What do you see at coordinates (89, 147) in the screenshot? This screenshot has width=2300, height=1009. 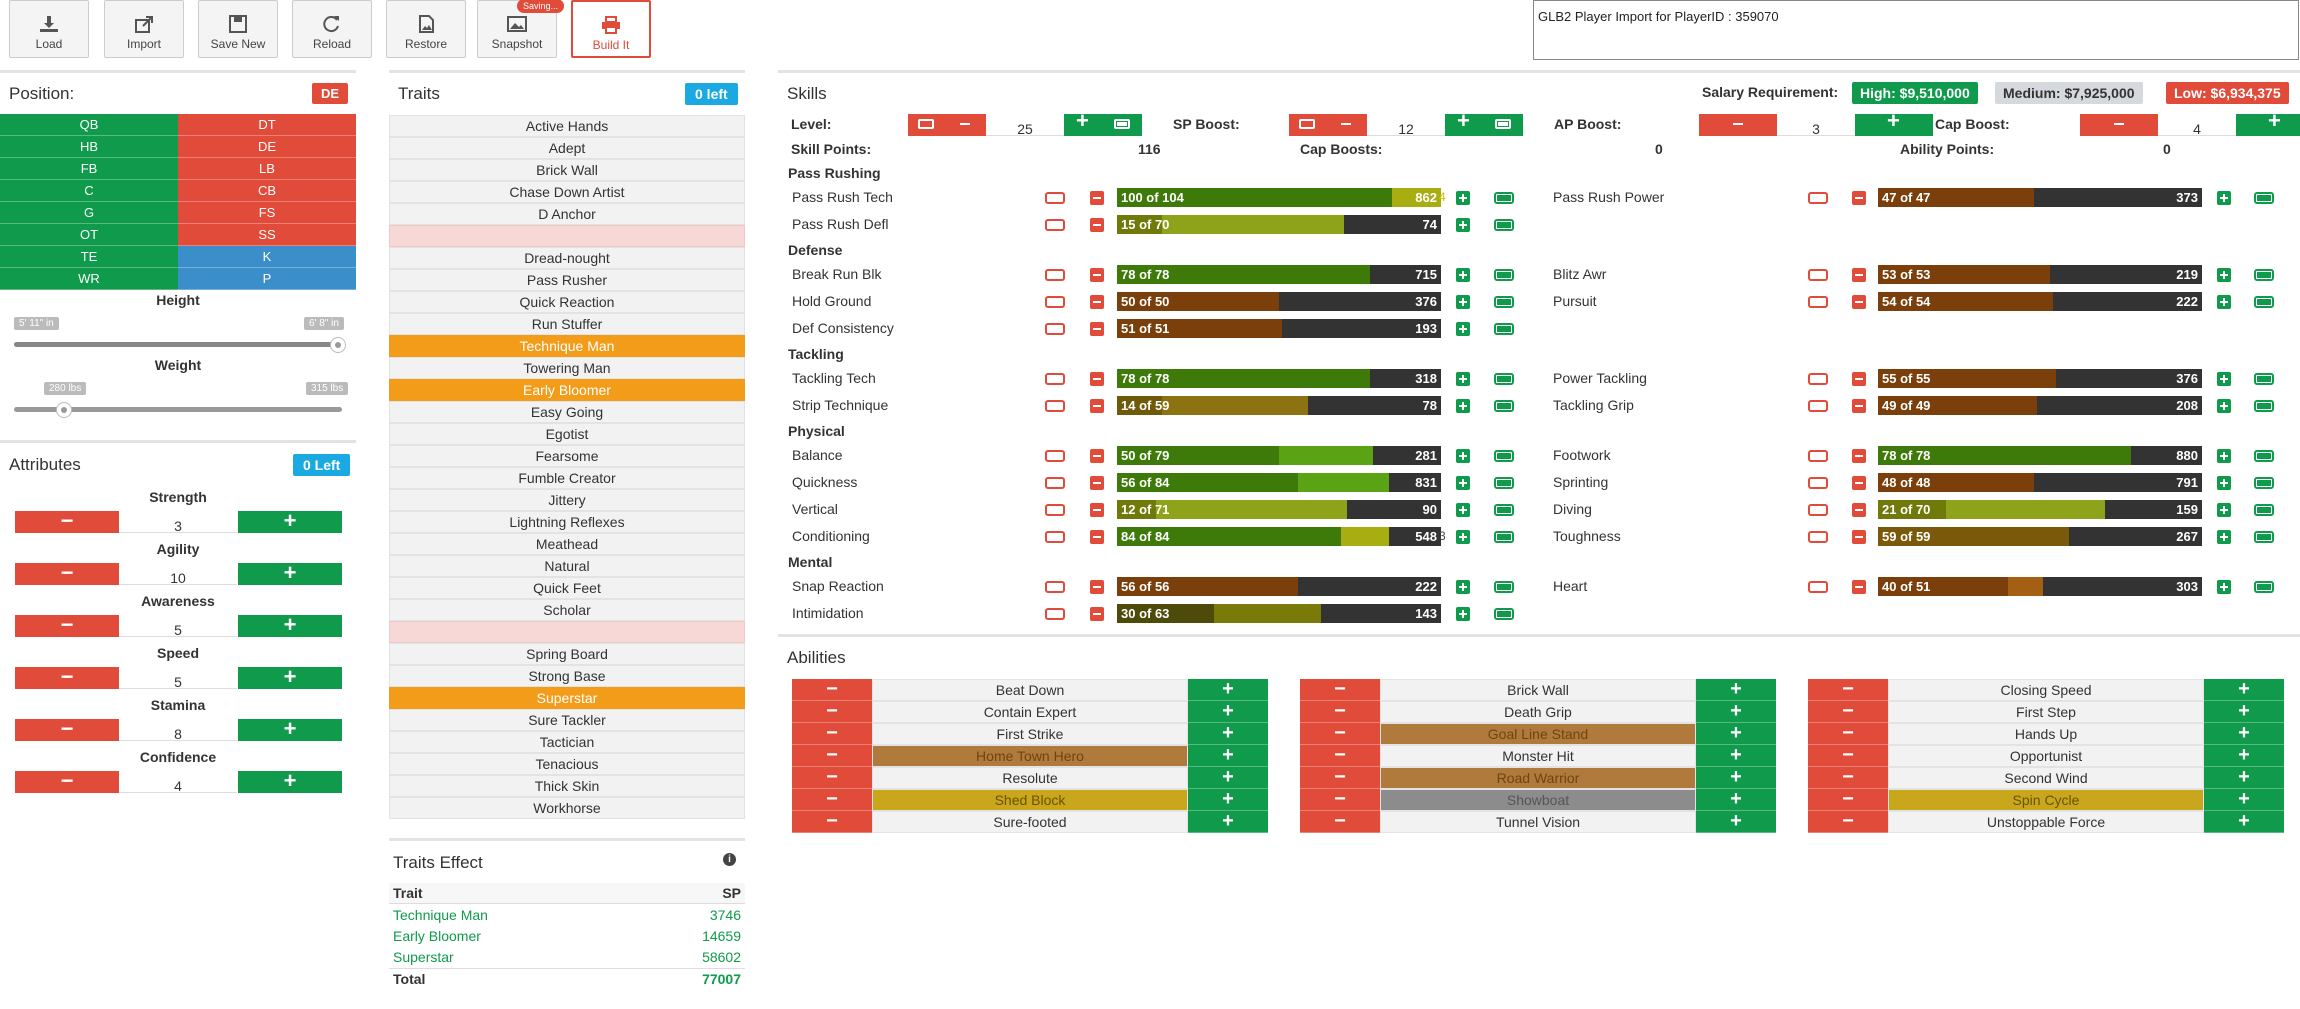 I see `position-hb: HB` at bounding box center [89, 147].